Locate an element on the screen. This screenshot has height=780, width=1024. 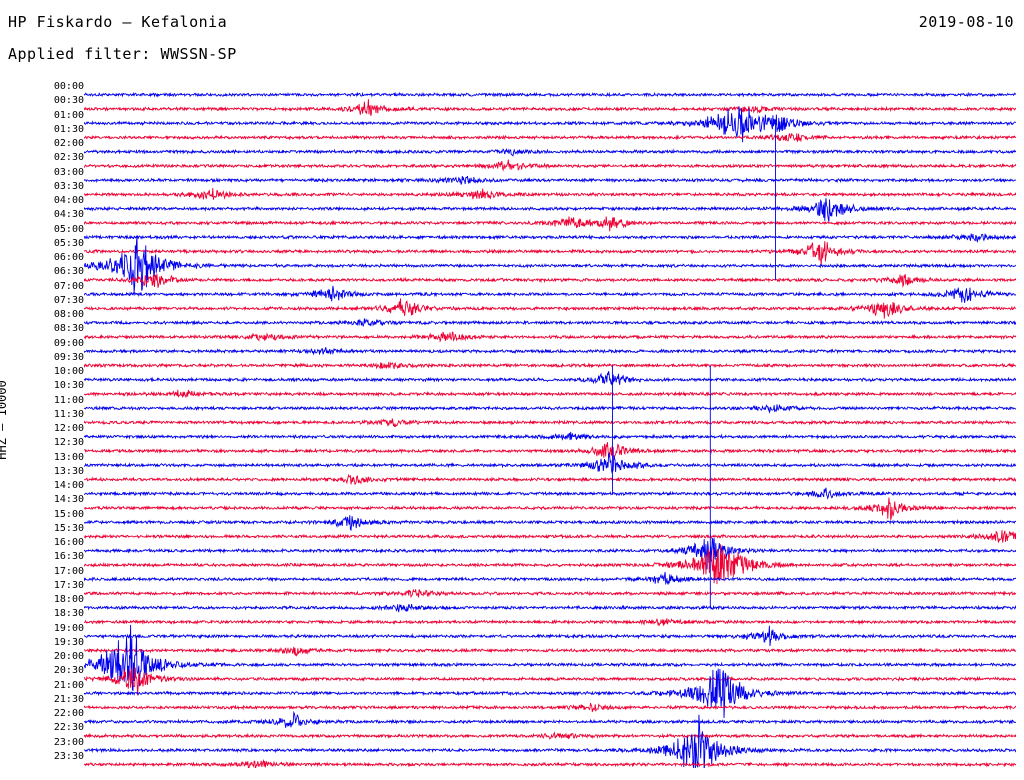
time-tick-label: 02:00 is located at coordinates (68, 144).